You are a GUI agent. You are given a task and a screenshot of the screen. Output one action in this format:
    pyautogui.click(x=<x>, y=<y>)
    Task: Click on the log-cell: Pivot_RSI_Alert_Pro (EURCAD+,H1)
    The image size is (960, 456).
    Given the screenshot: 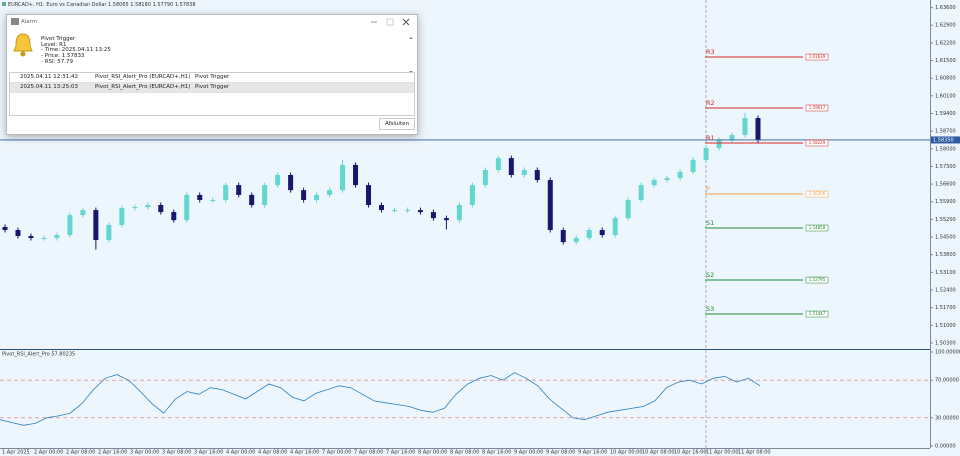 What is the action you would take?
    pyautogui.click(x=143, y=77)
    